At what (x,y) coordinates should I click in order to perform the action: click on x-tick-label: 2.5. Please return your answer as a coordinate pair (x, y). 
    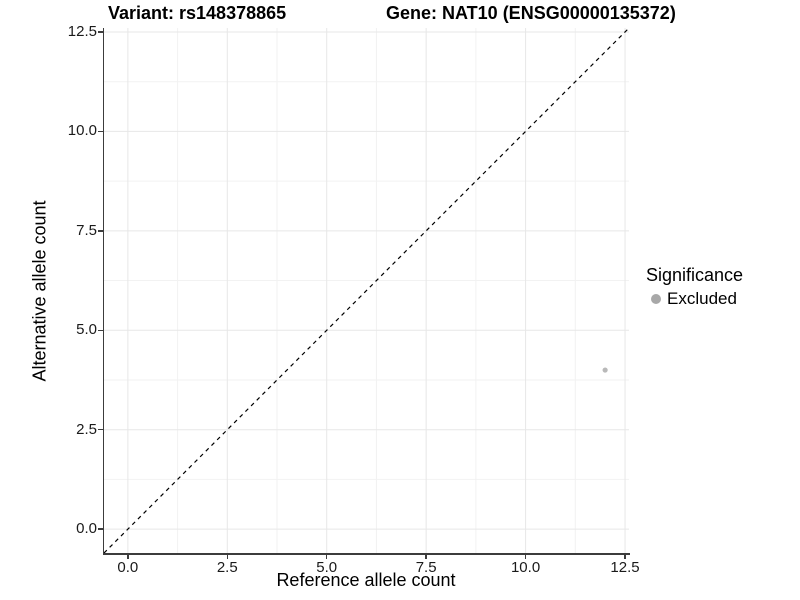
    Looking at the image, I should click on (227, 567).